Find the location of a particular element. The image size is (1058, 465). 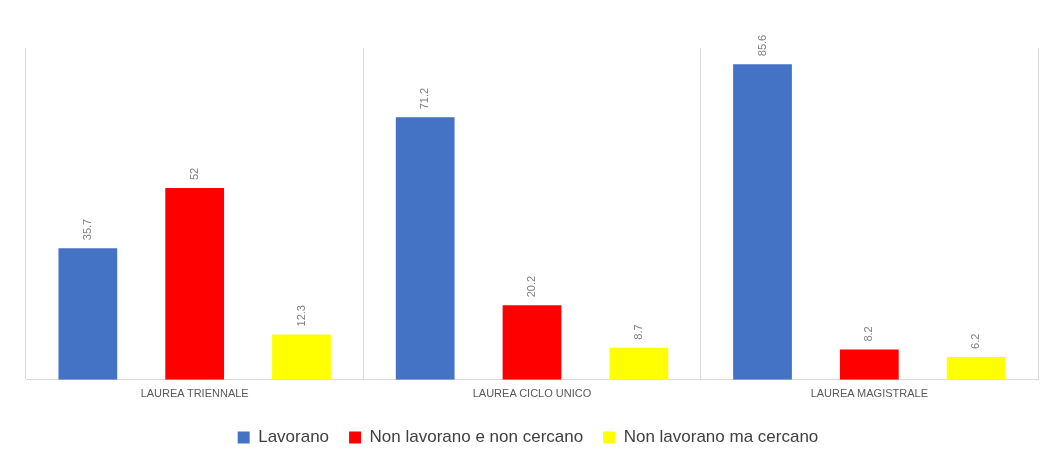

data-label: 12.3 is located at coordinates (300, 316).